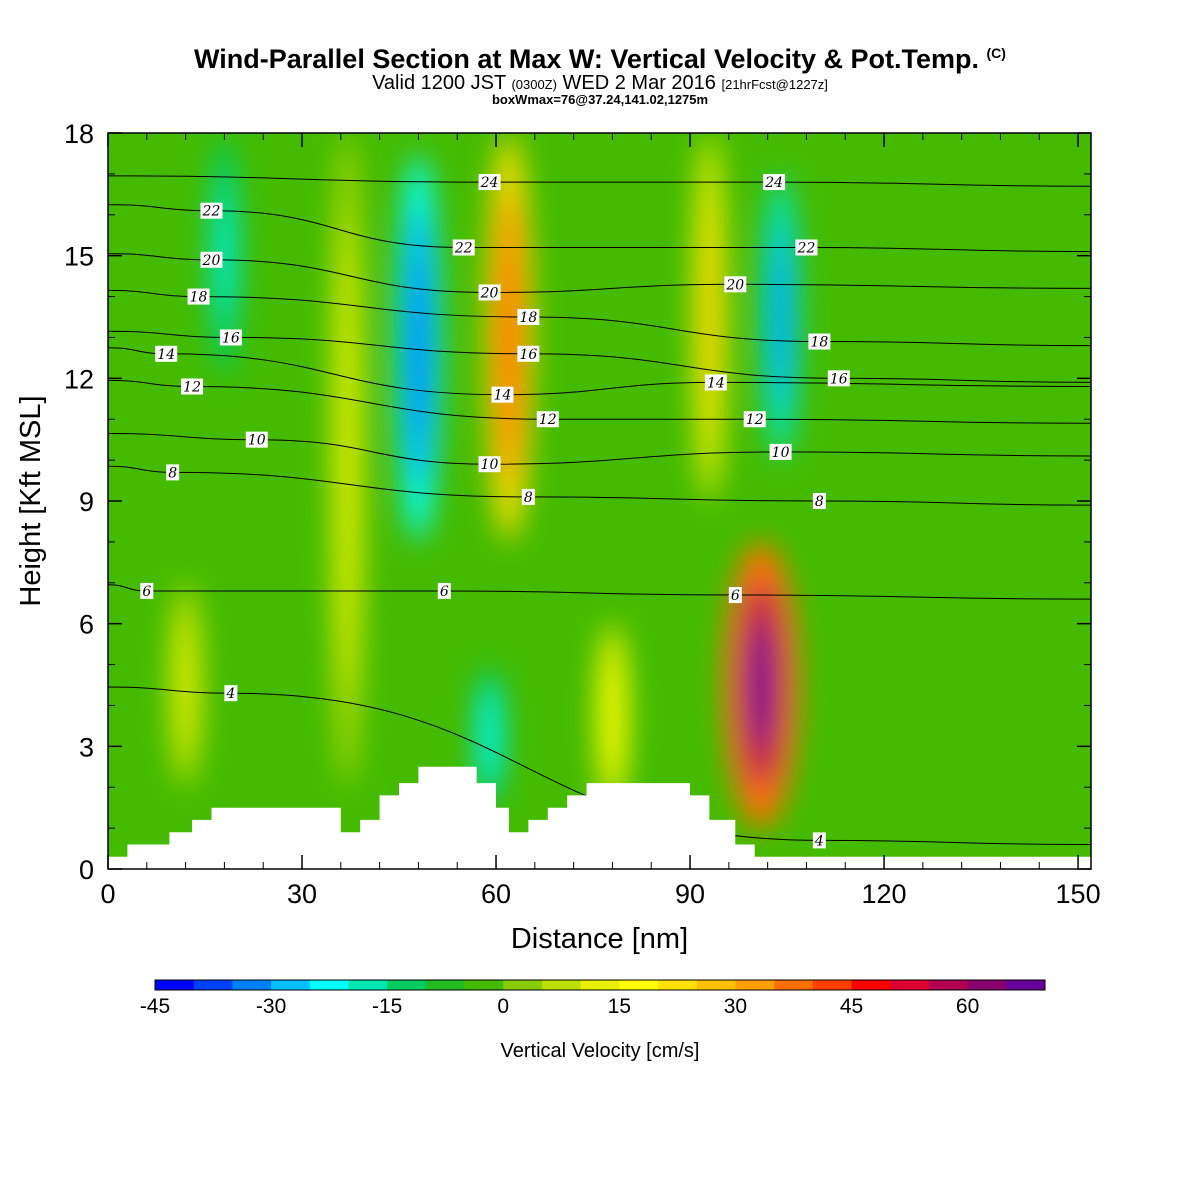 This screenshot has width=1200, height=1200. I want to click on box-info: boxWmax=76@37.24,141.02,1275m, so click(600, 99).